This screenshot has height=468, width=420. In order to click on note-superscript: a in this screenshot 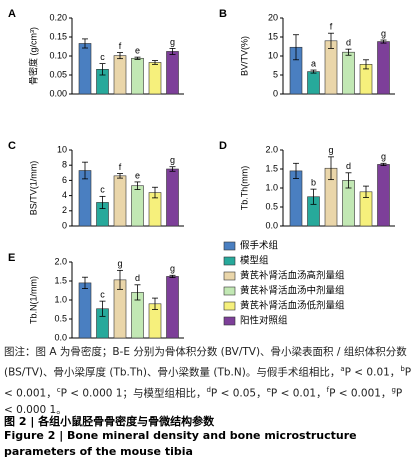, I will do `click(342, 369)`.